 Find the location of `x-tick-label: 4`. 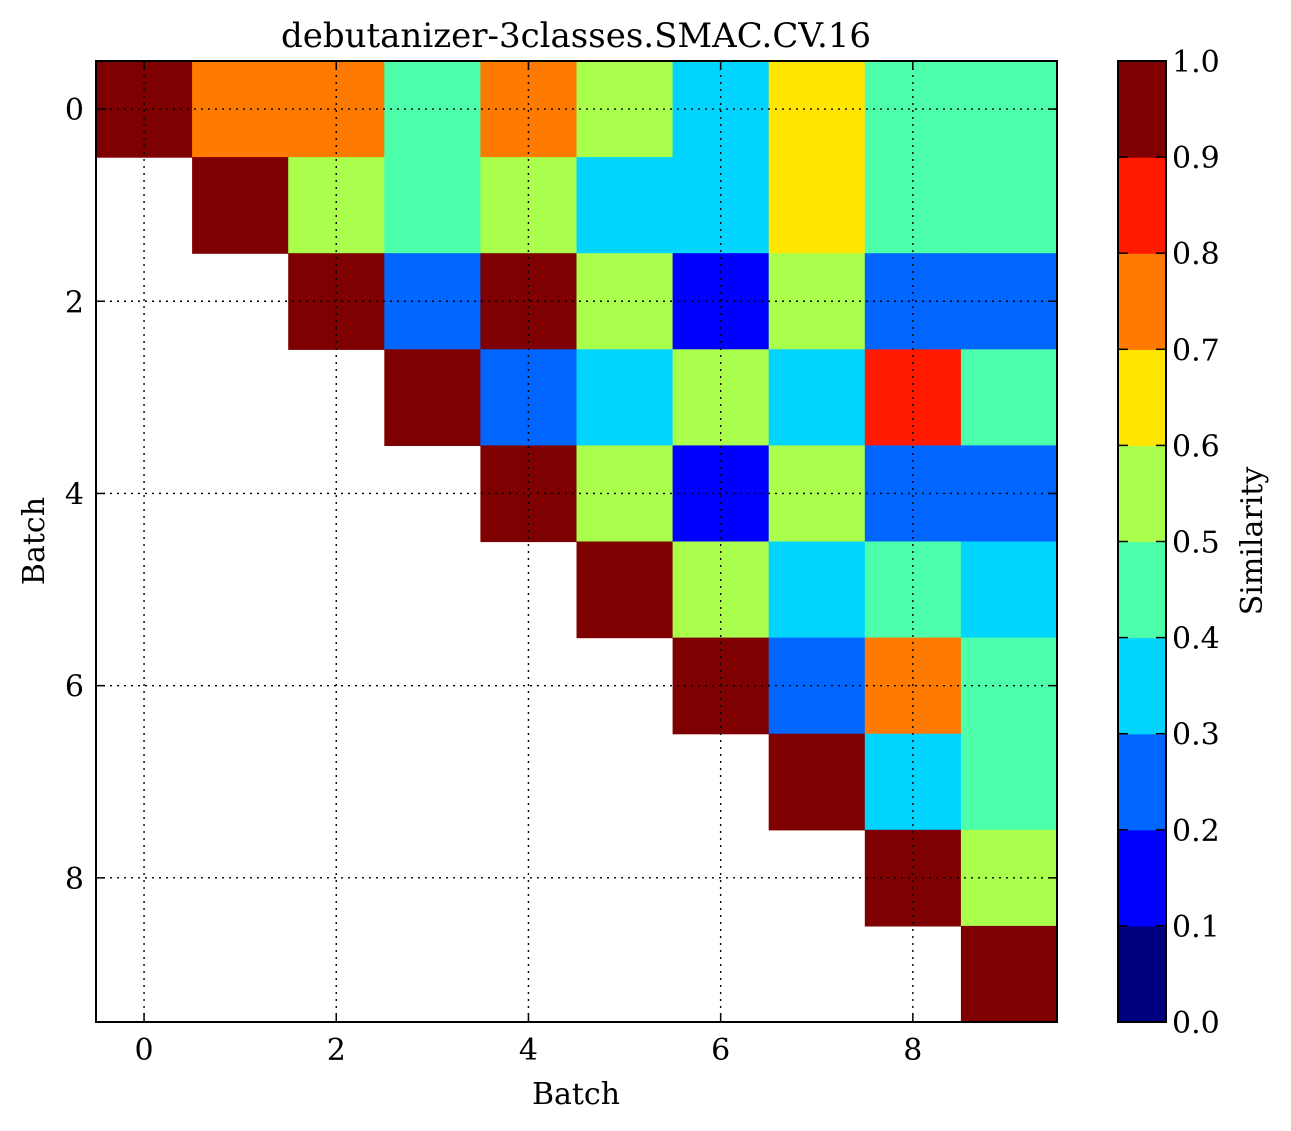

x-tick-label: 4 is located at coordinates (528, 1050).